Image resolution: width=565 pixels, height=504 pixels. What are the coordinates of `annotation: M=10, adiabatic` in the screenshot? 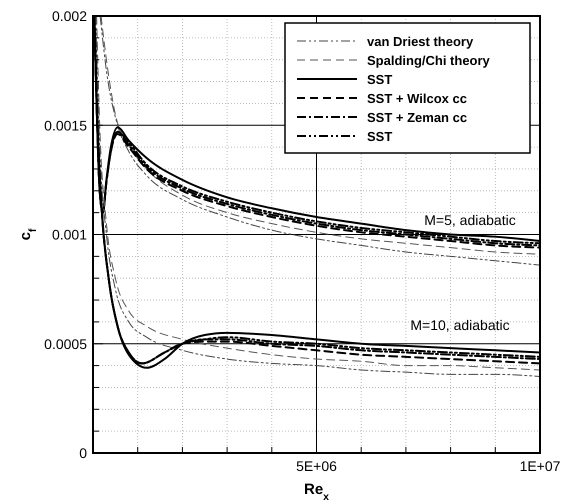 It's located at (460, 325).